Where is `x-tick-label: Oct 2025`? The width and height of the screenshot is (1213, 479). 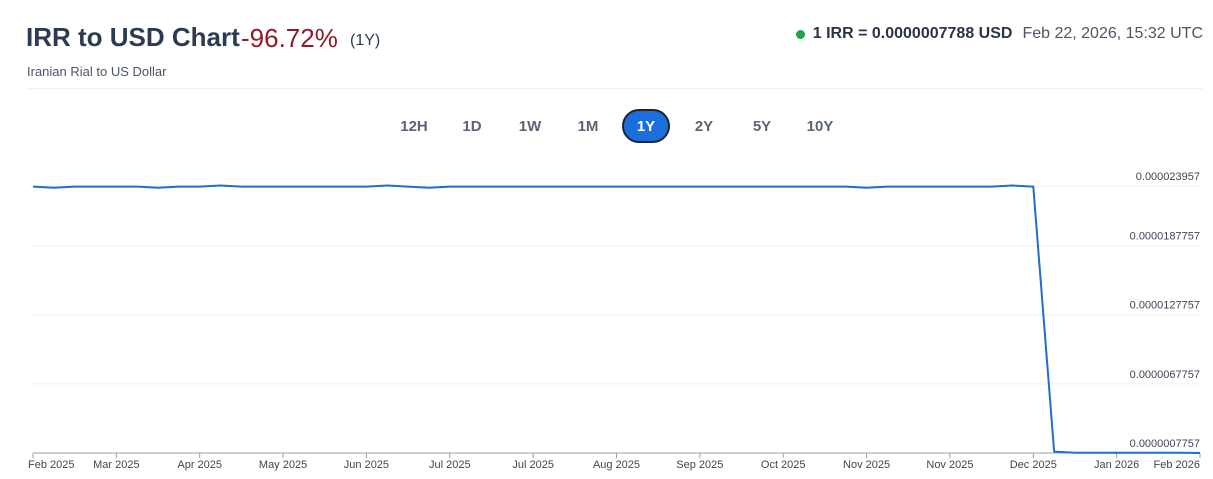 x-tick-label: Oct 2025 is located at coordinates (783, 465).